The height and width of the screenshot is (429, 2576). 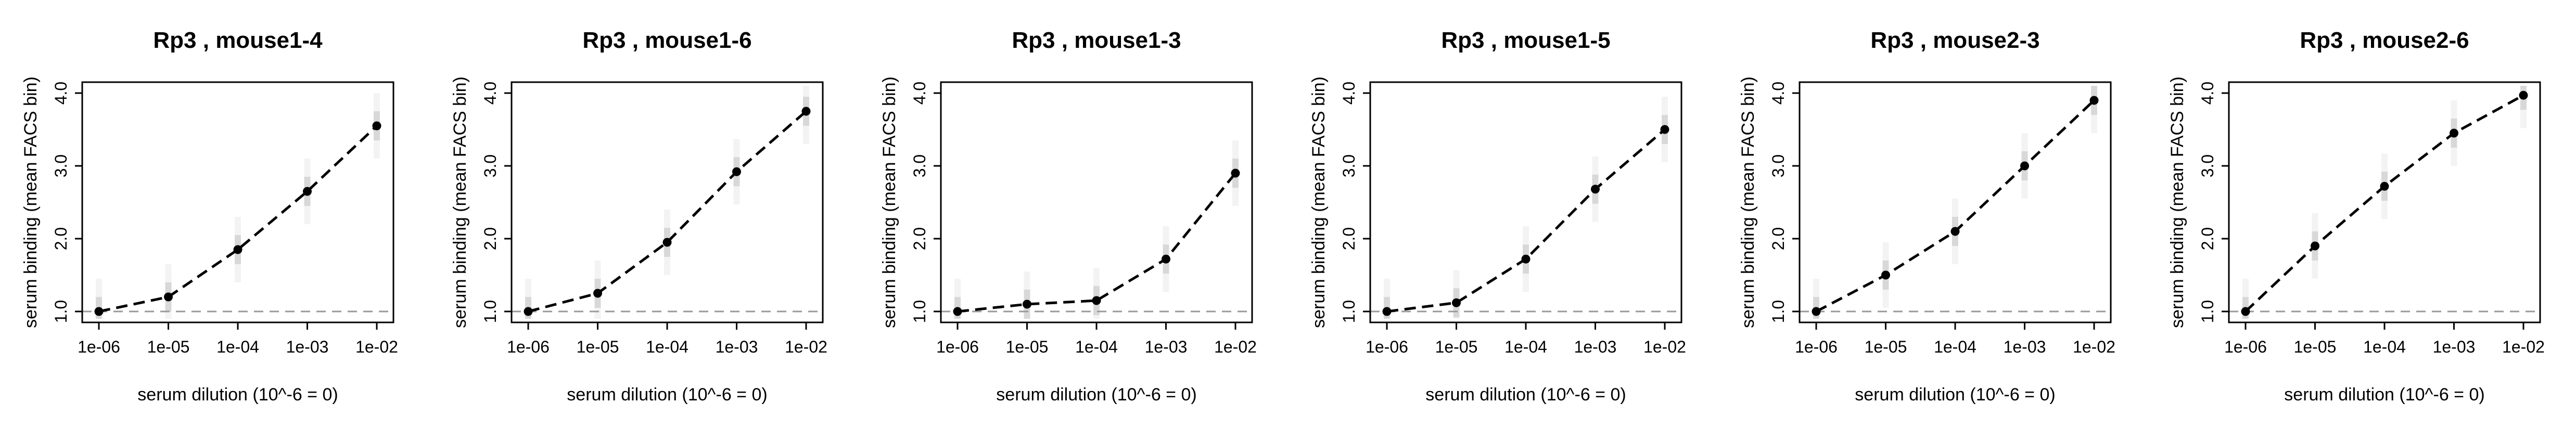 I want to click on chart-title: Rp3 , mouse2-6, so click(x=2384, y=40).